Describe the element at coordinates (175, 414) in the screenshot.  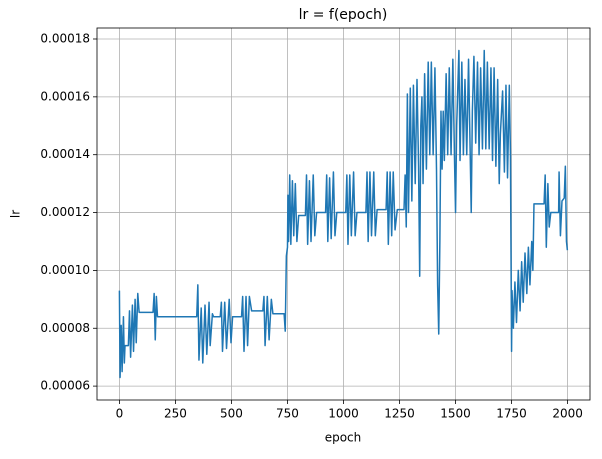
I see `x-tick-label: 250` at that location.